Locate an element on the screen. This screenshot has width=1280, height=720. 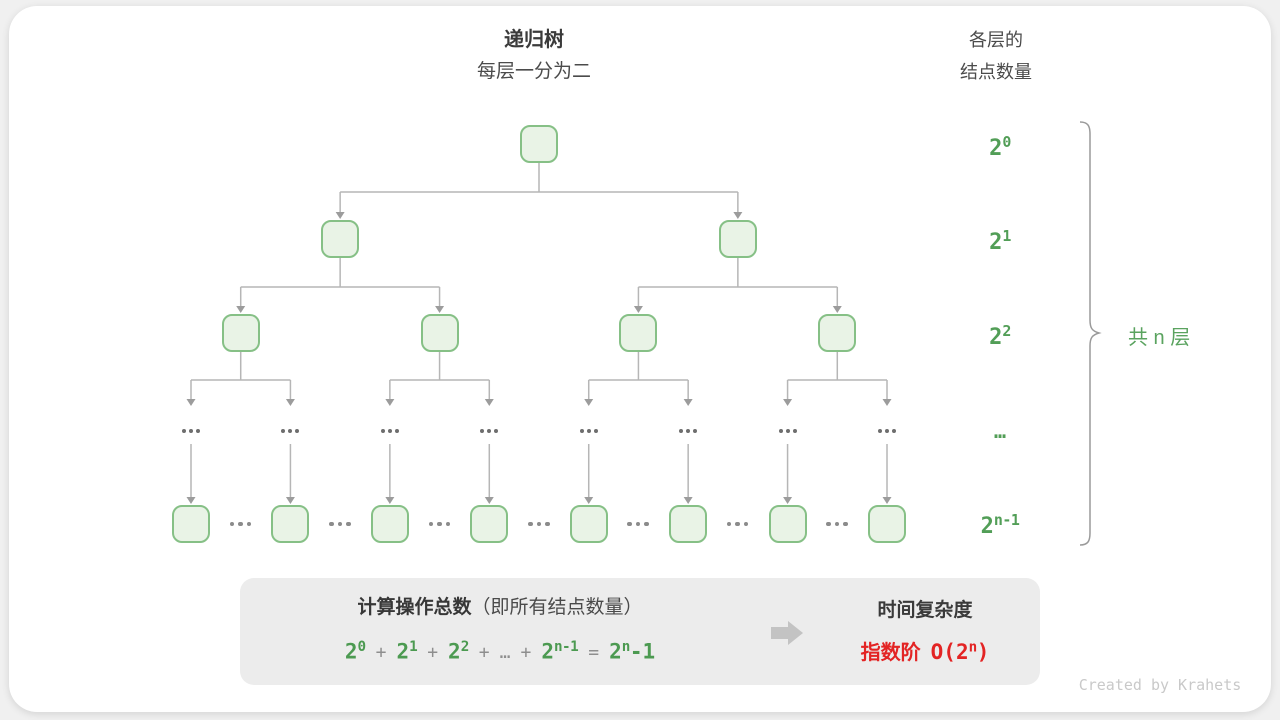
summary-box is located at coordinates (640, 631).